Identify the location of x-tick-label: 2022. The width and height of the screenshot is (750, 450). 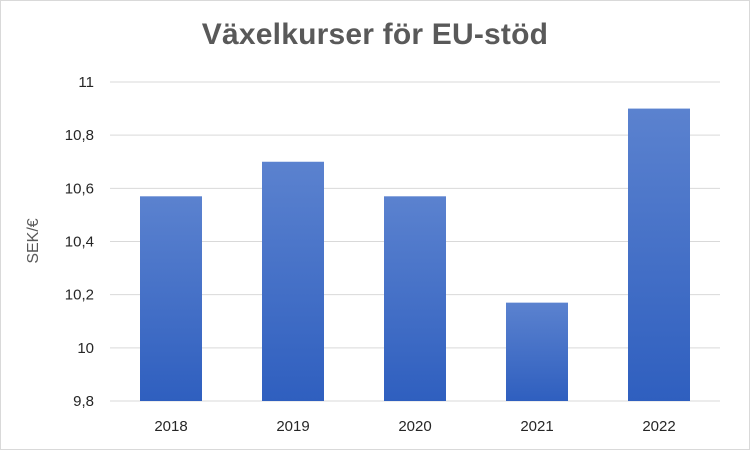
(658, 426).